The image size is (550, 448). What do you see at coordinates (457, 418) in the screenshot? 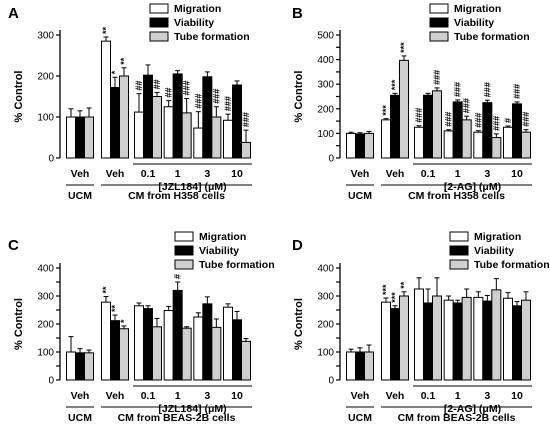
I see `x-group-label-cm: CM from BEAS-2B cells` at bounding box center [457, 418].